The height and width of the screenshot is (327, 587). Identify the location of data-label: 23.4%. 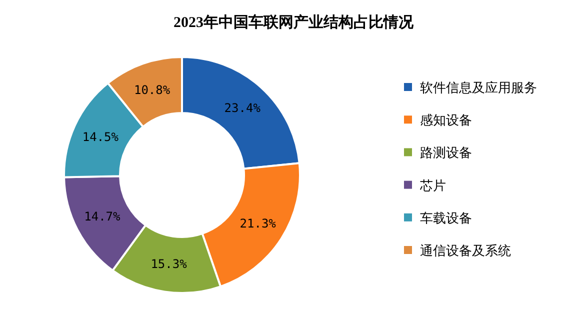
(243, 108).